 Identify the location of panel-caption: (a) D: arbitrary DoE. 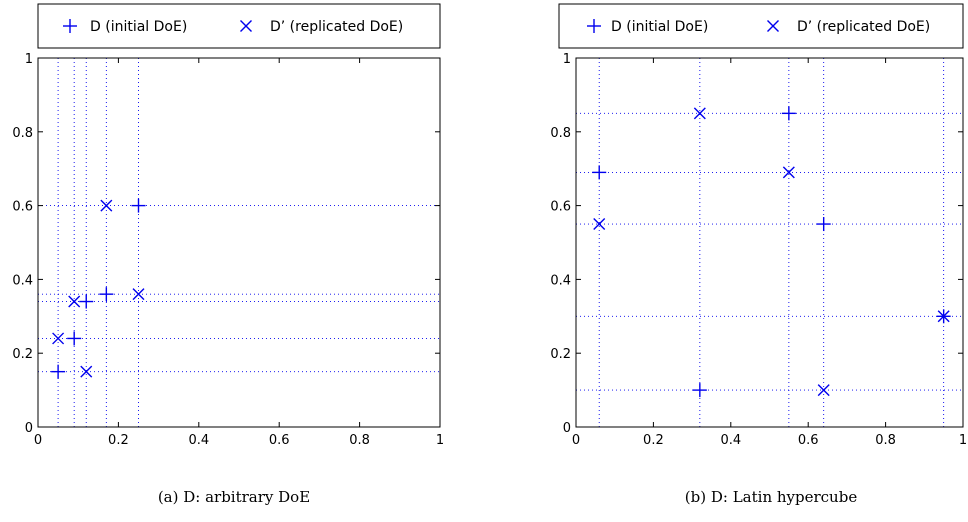
(234, 497).